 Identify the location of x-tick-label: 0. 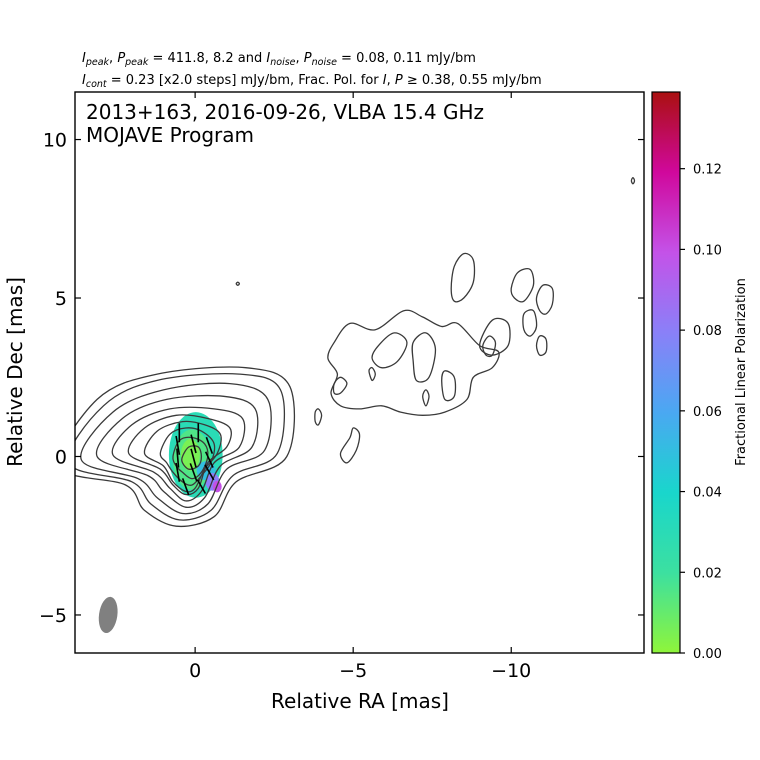
(195, 671).